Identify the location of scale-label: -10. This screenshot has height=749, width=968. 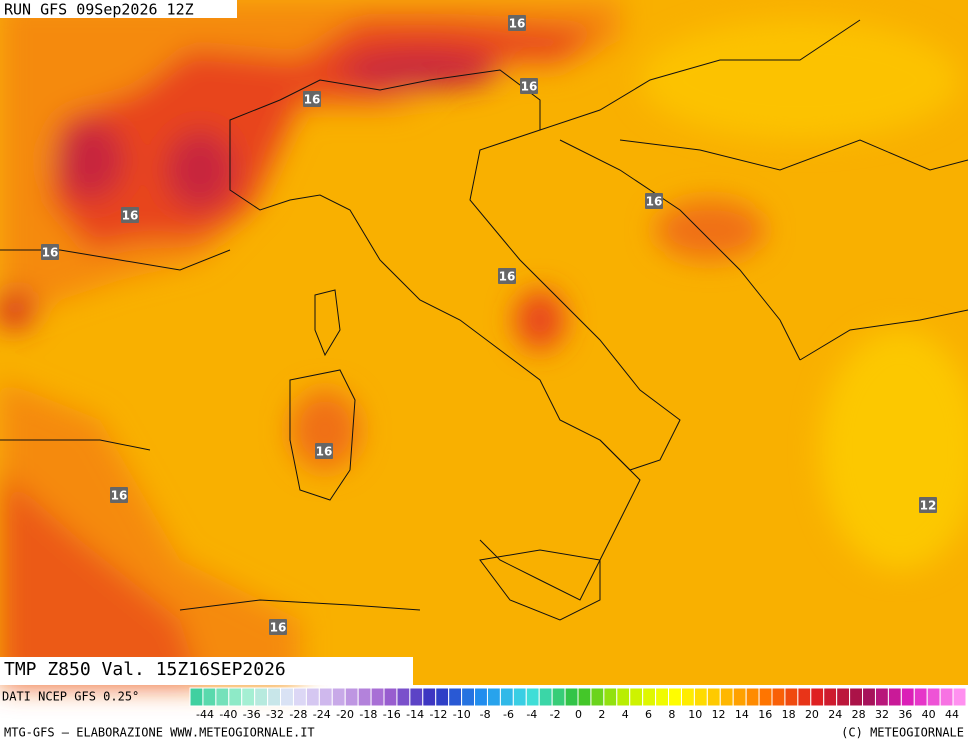
(462, 714).